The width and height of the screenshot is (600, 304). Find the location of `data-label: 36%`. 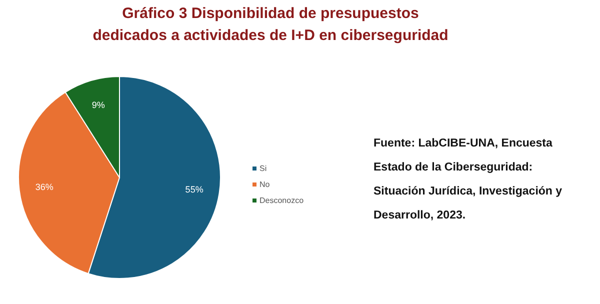

data-label: 36% is located at coordinates (44, 187).